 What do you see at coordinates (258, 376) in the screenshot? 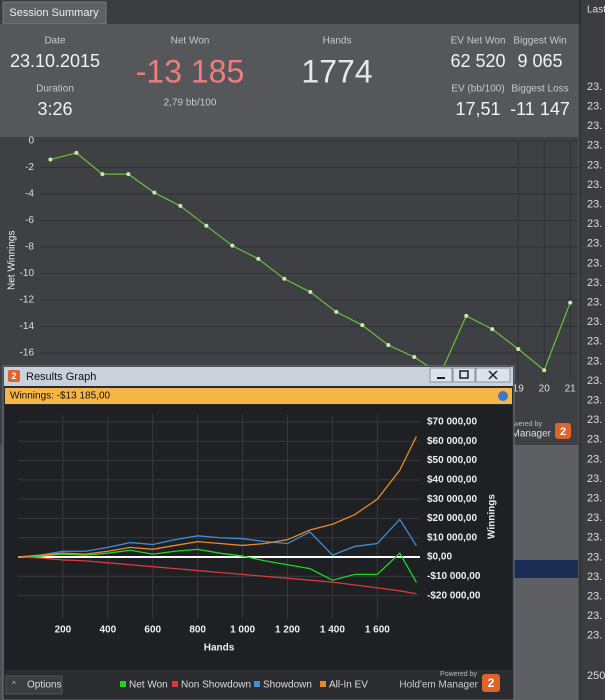
I see `title-bar` at bounding box center [258, 376].